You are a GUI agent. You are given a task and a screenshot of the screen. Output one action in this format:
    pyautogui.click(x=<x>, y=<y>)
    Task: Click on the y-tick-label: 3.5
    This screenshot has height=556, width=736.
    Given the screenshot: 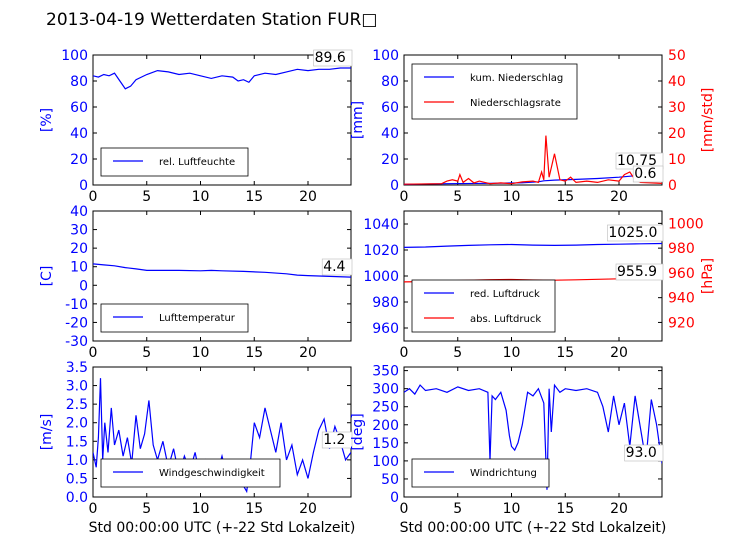 What is the action you would take?
    pyautogui.click(x=77, y=368)
    